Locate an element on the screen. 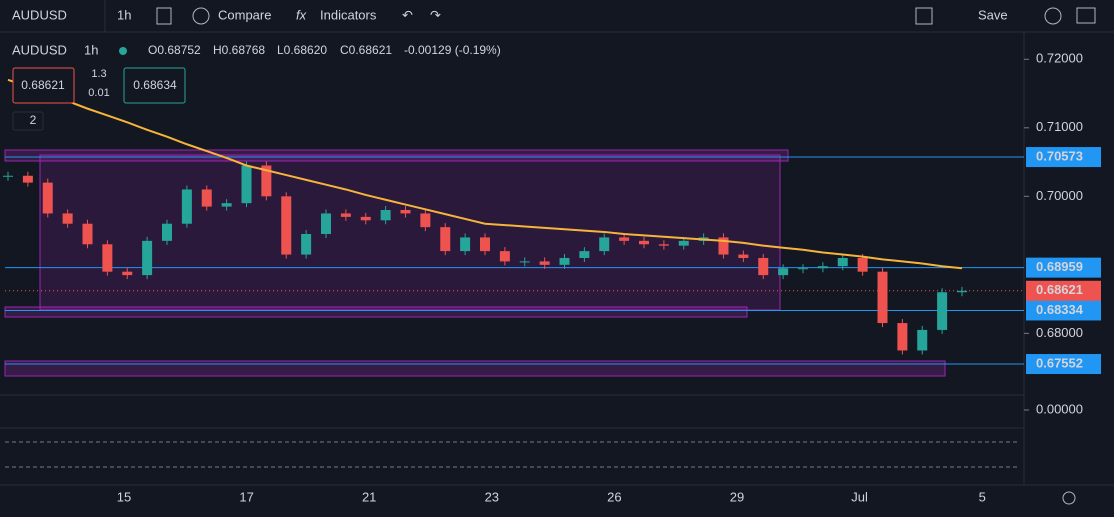 Image resolution: width=1114 pixels, height=517 pixels. redo-button: ↷ is located at coordinates (435, 14).